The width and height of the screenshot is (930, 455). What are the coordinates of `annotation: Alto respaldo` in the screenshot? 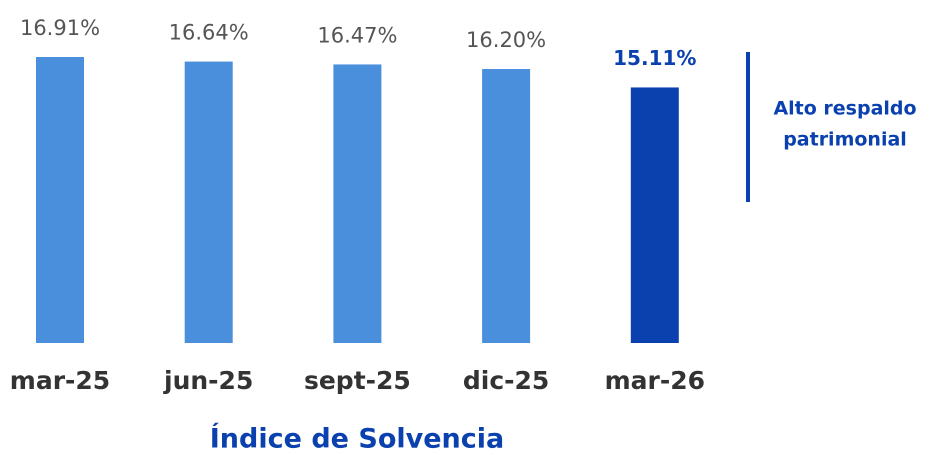 It's located at (844, 109).